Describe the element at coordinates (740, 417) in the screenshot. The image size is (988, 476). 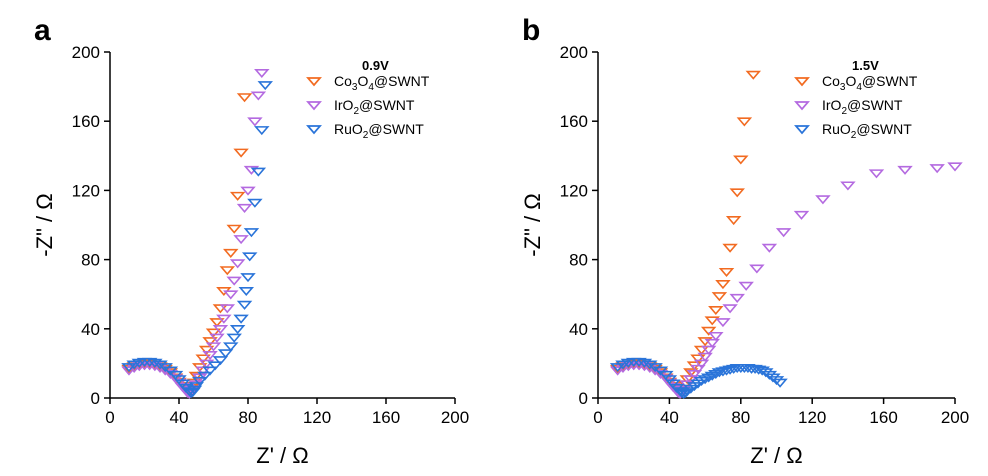
I see `x-tick-label: 80` at that location.